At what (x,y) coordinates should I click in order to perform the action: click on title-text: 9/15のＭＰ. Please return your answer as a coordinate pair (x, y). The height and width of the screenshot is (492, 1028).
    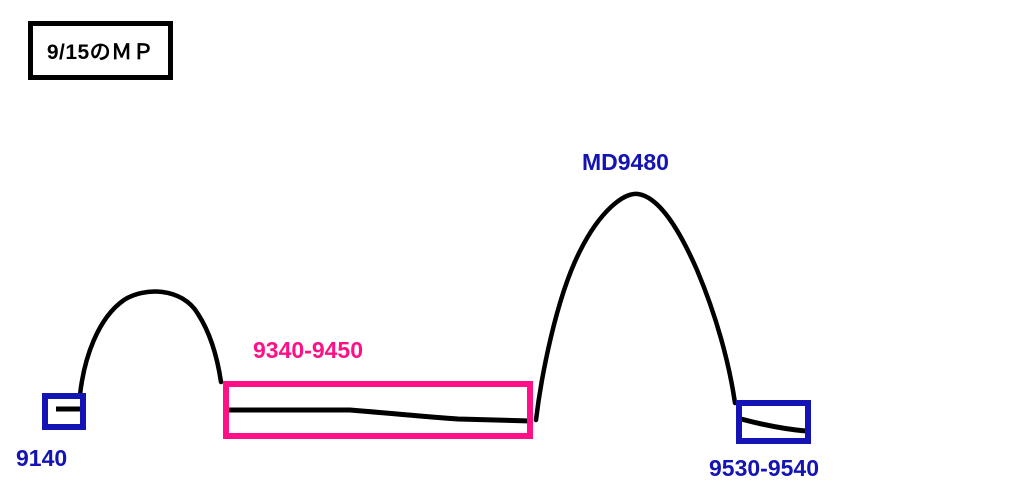
    Looking at the image, I should click on (100, 52).